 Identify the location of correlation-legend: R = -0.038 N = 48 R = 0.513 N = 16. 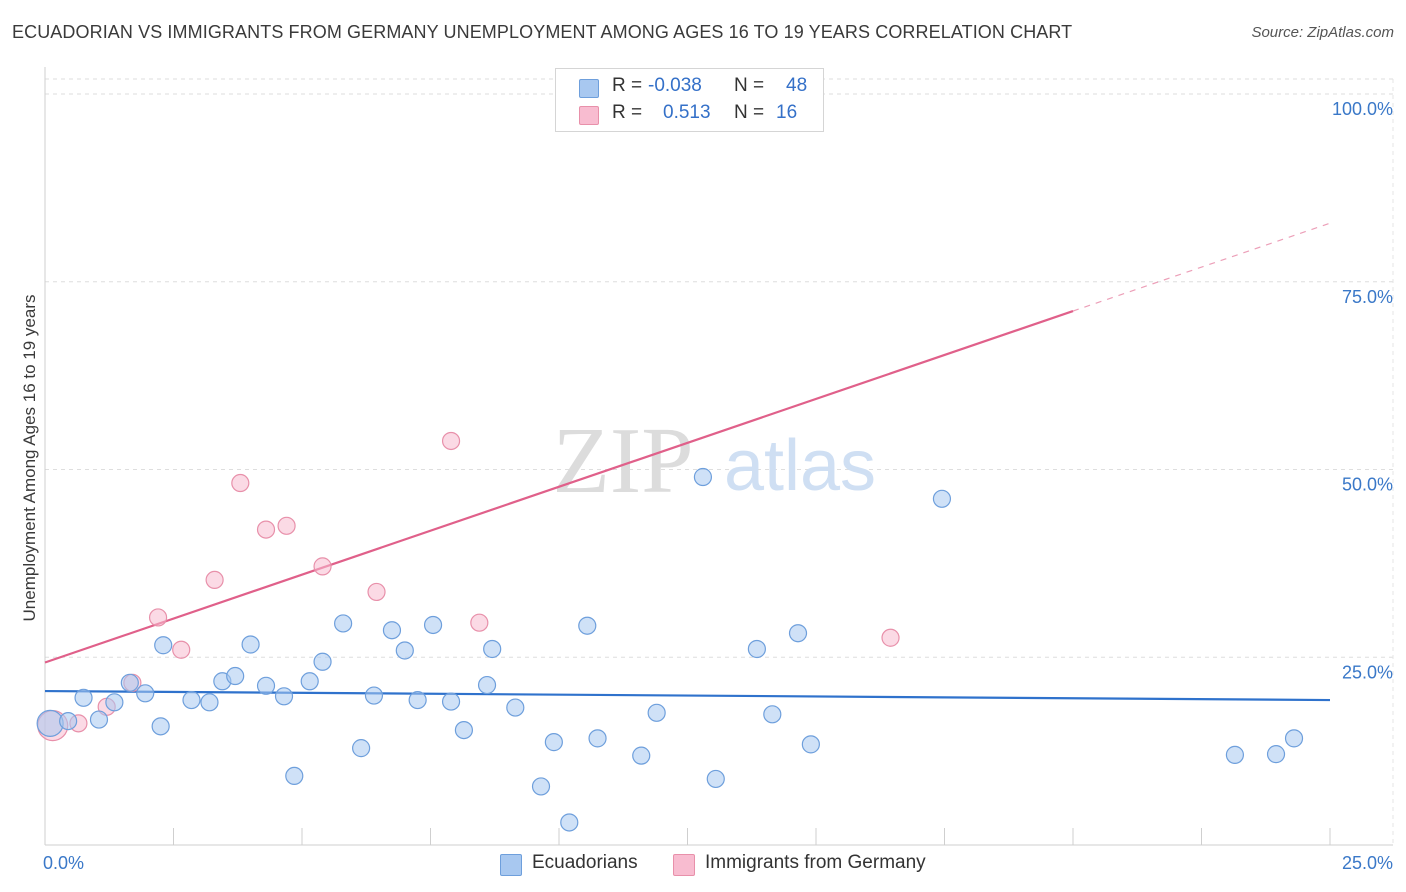
(689, 100).